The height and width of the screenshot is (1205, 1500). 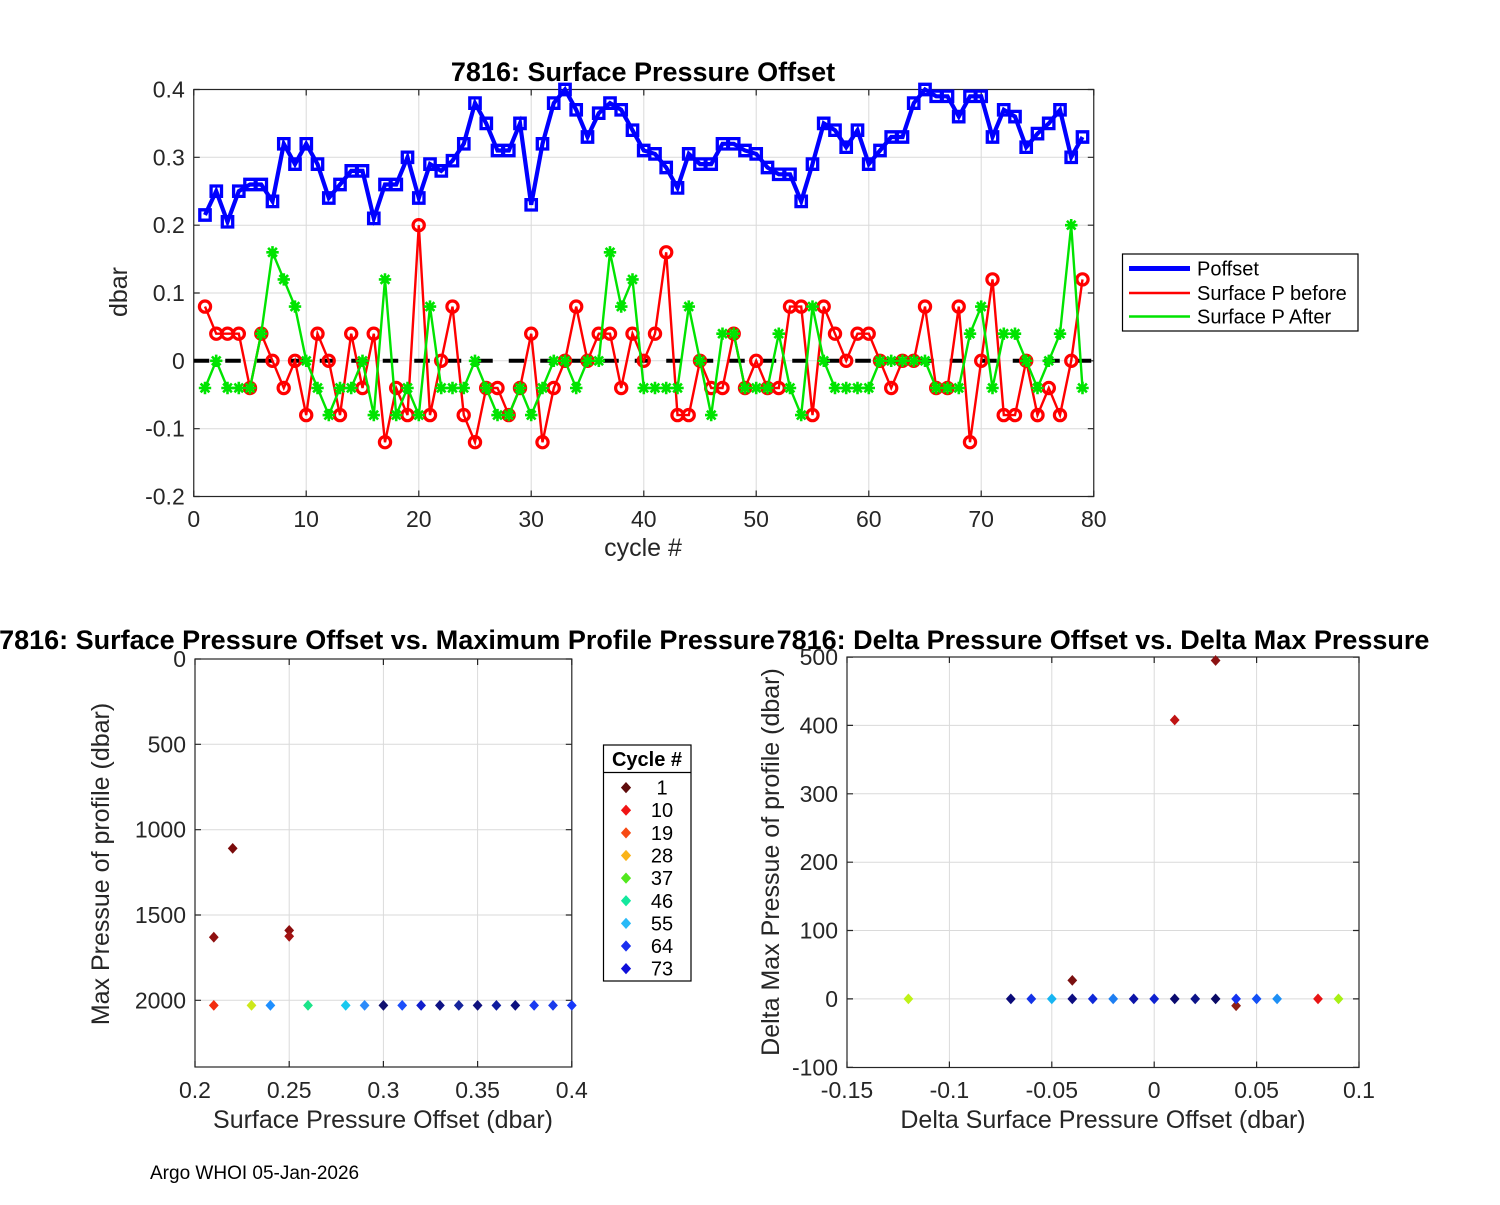 What do you see at coordinates (1102, 1120) in the screenshot?
I see `svg-text:Delta Surface Pressure Offset: Delta Surface Pressure Offset (dbar)` at bounding box center [1102, 1120].